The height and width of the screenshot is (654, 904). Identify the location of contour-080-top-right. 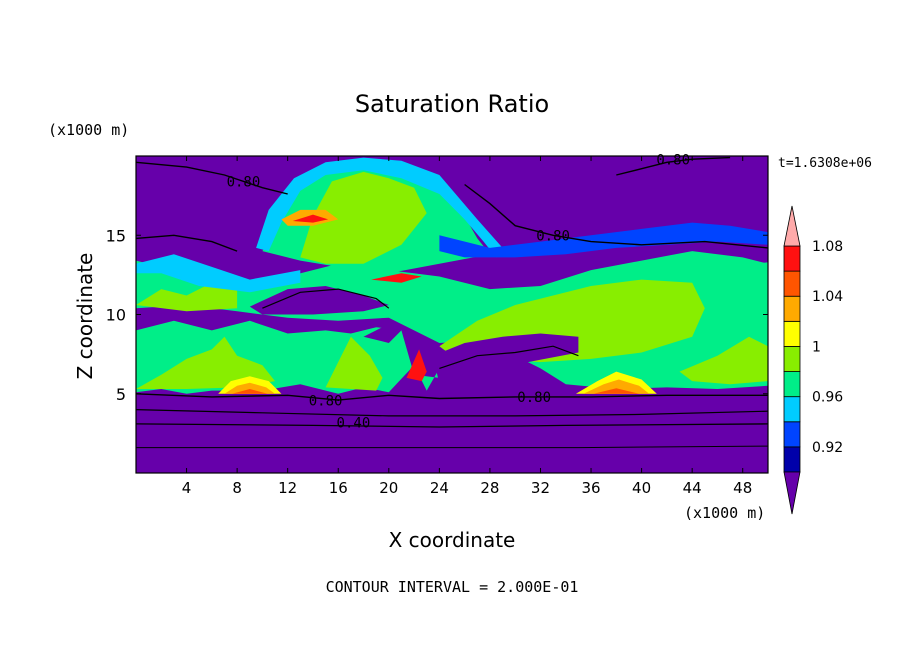
(616, 216).